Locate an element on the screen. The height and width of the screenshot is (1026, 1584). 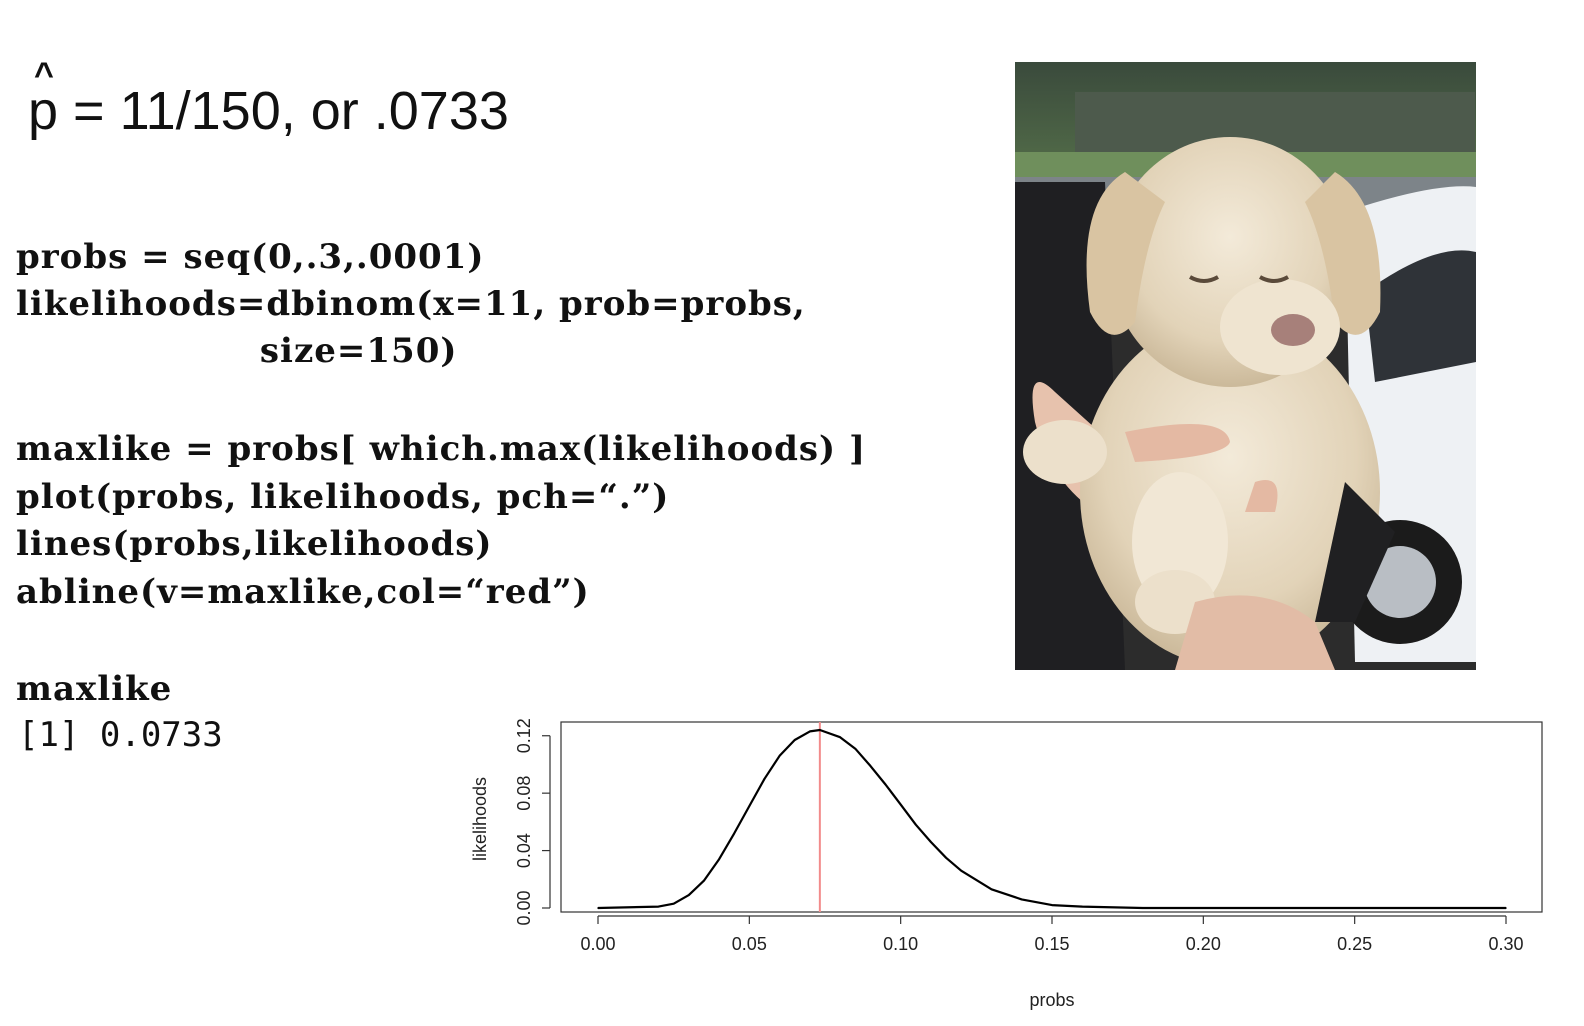
p-hat-symbol: ^ p is located at coordinates (43, 99).